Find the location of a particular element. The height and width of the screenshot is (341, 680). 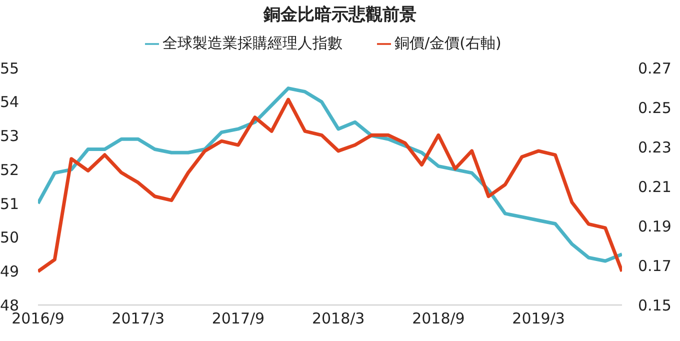

legend-label: 銅價/金價(右軸) is located at coordinates (448, 43).